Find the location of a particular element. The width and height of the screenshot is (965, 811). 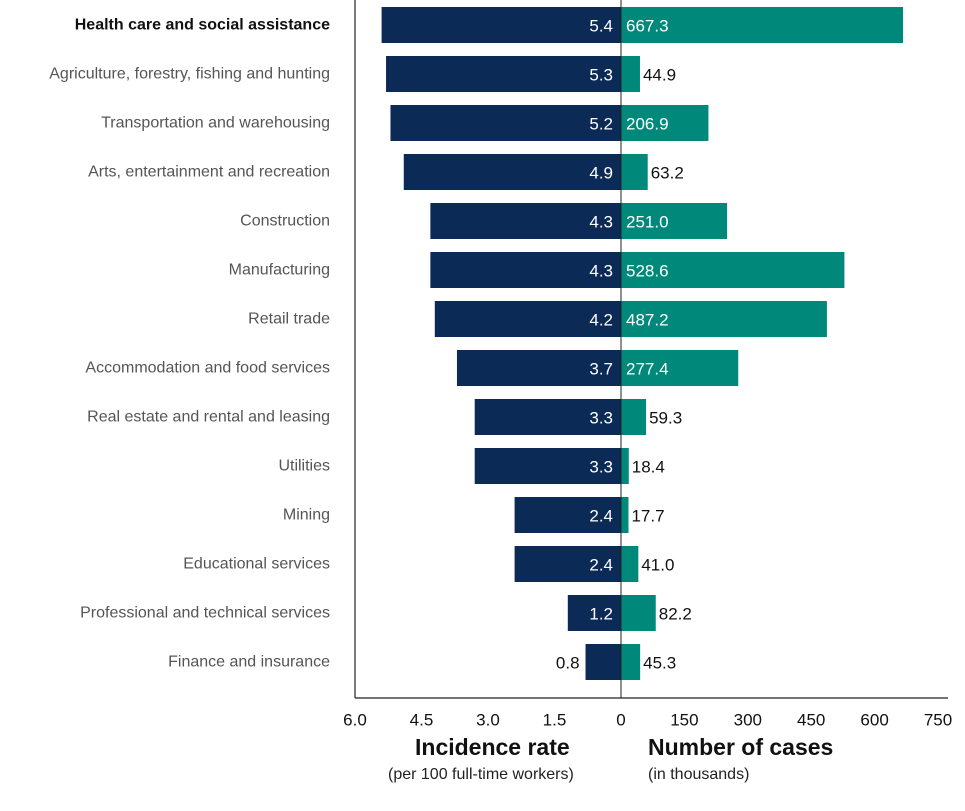

category-label: Arts, entertainment and recreation is located at coordinates (209, 172).